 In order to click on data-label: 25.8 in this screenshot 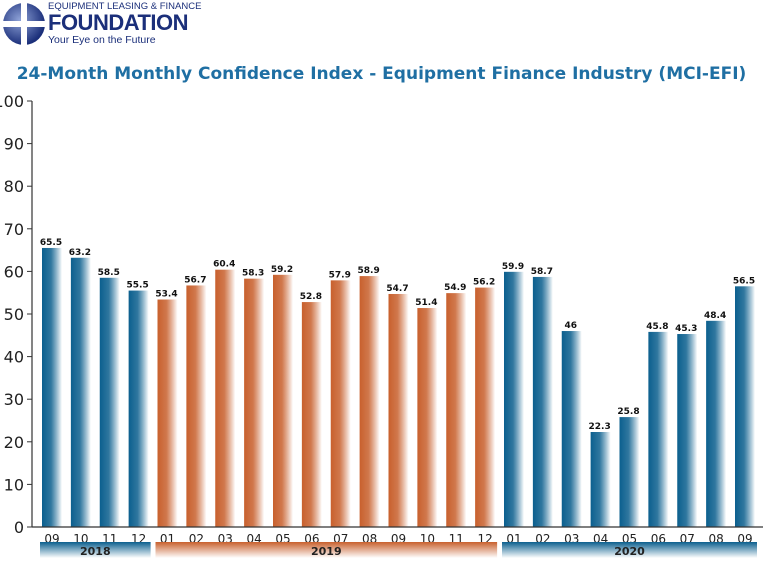, I will do `click(628, 412)`.